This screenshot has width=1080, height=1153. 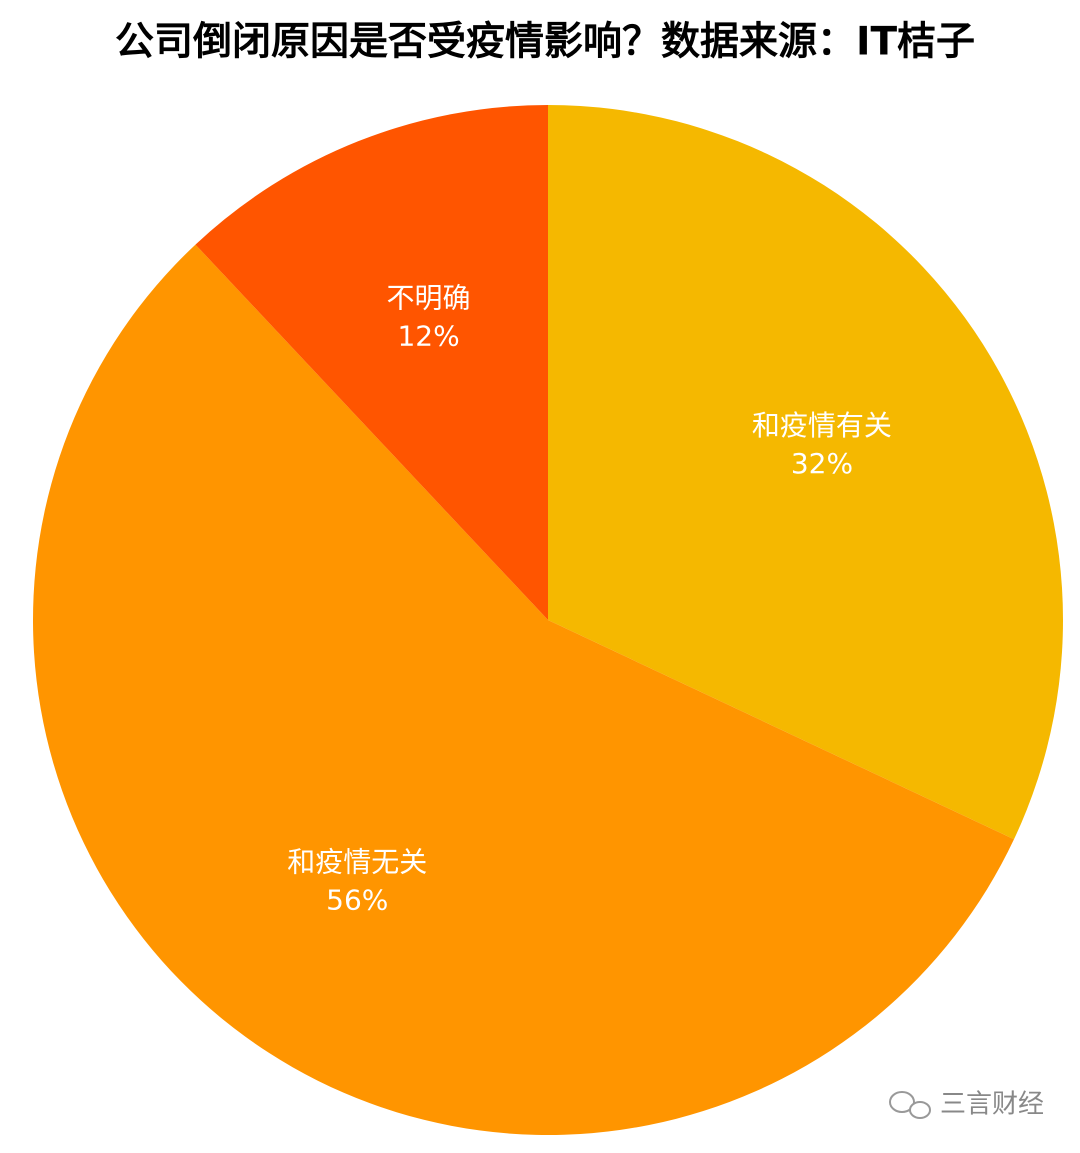 What do you see at coordinates (429, 297) in the screenshot?
I see `slice-label: 不明确` at bounding box center [429, 297].